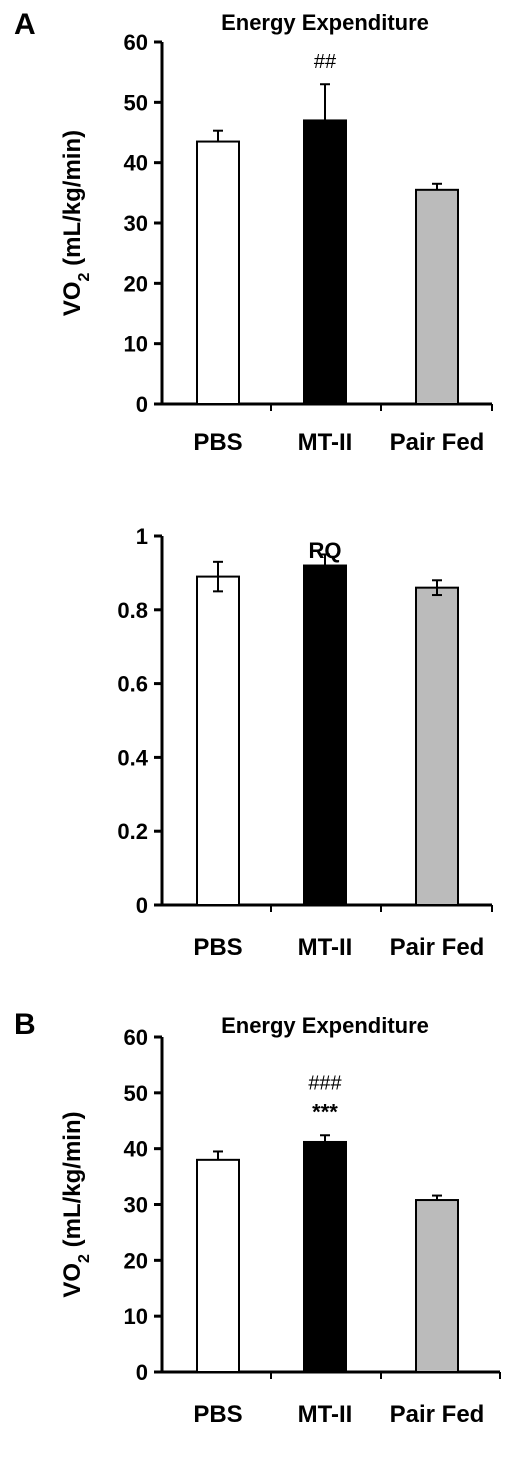 The height and width of the screenshot is (1479, 520). Describe the element at coordinates (142, 536) in the screenshot. I see `y-tick-label: 1` at that location.